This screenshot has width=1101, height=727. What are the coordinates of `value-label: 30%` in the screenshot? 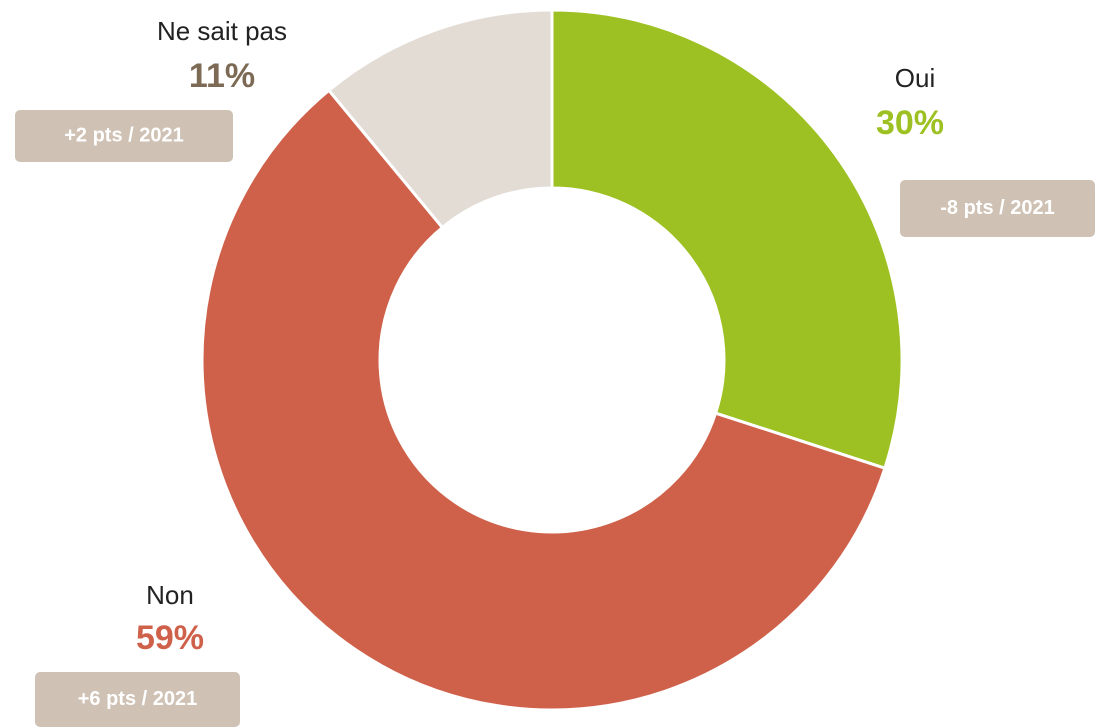 It's located at (910, 123).